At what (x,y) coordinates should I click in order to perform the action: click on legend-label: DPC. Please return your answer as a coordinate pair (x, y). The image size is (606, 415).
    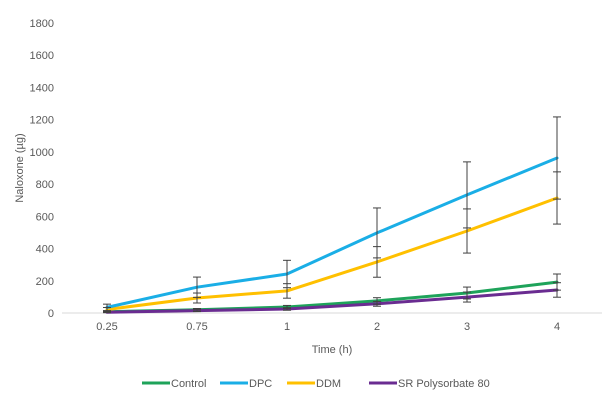
    Looking at the image, I should click on (260, 384).